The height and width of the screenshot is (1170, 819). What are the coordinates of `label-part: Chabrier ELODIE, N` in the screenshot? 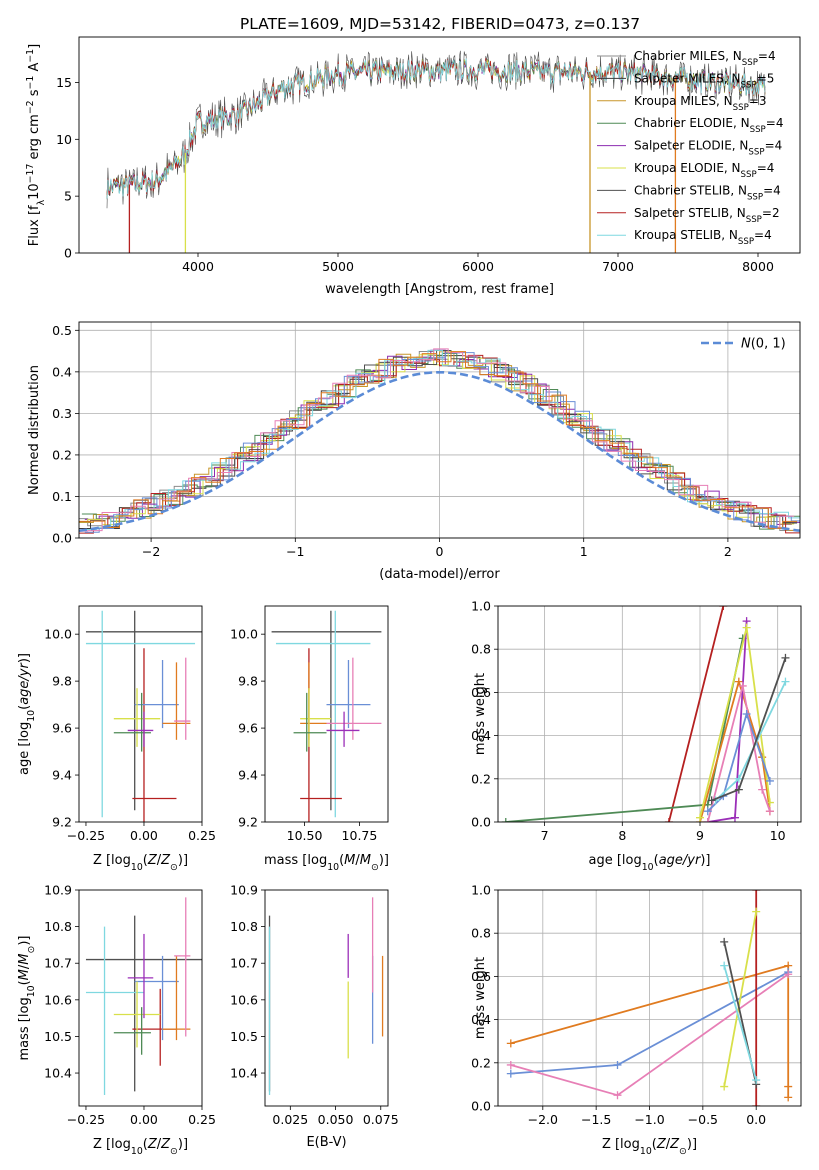 It's located at (692, 123).